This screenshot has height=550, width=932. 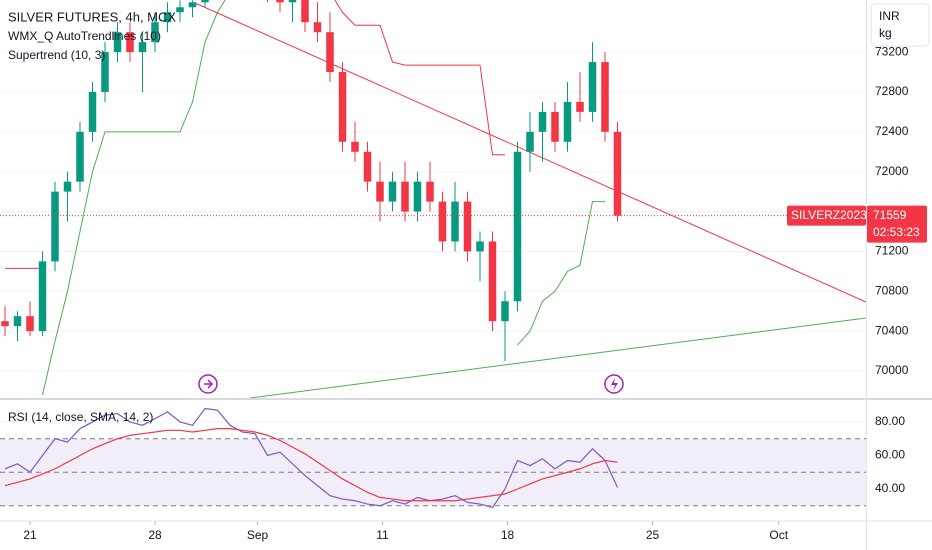 I want to click on y-tick-label: 70800, so click(x=892, y=290).